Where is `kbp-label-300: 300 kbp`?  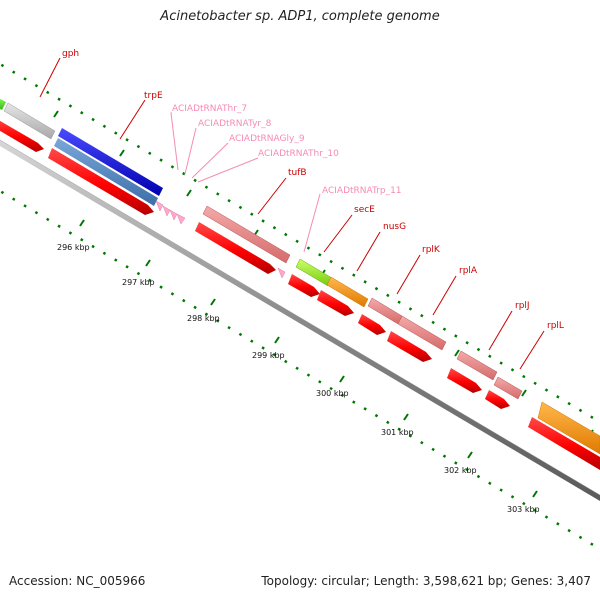
kbp-label-300: 300 kbp is located at coordinates (332, 393).